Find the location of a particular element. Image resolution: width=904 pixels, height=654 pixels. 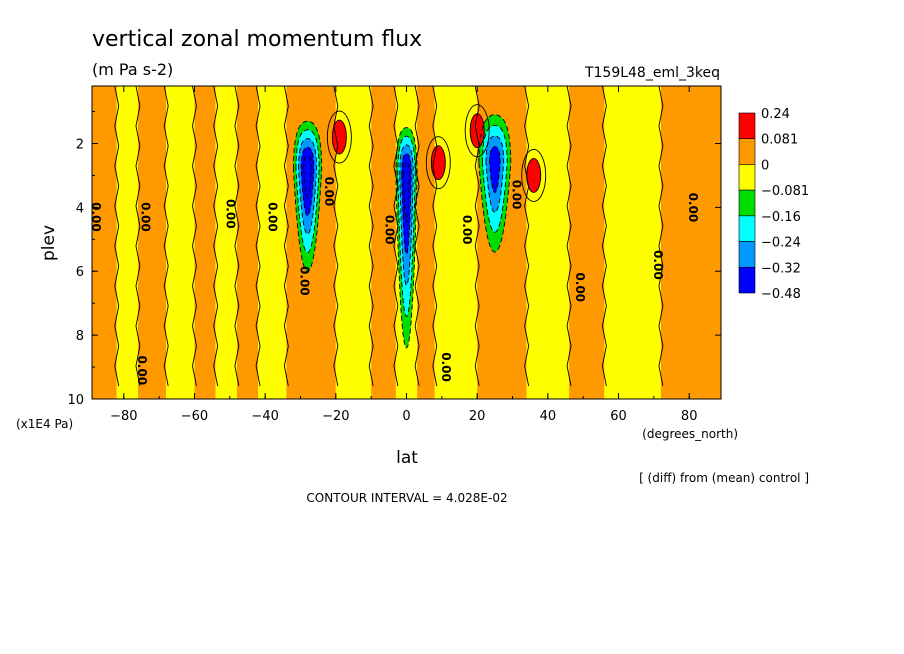

color-legend: 0.24 0.081 0 −0.081 −0.16 −0.24 −0.32 −0.48 is located at coordinates (773, 204).